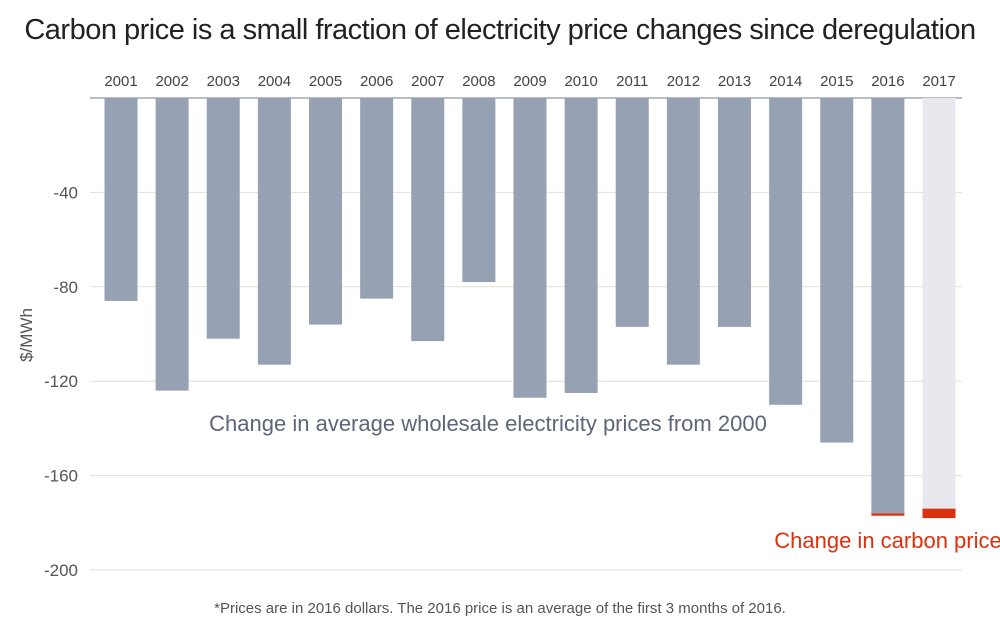 The image size is (1000, 635). Describe the element at coordinates (785, 81) in the screenshot. I see `x-tick-label: 2014` at that location.